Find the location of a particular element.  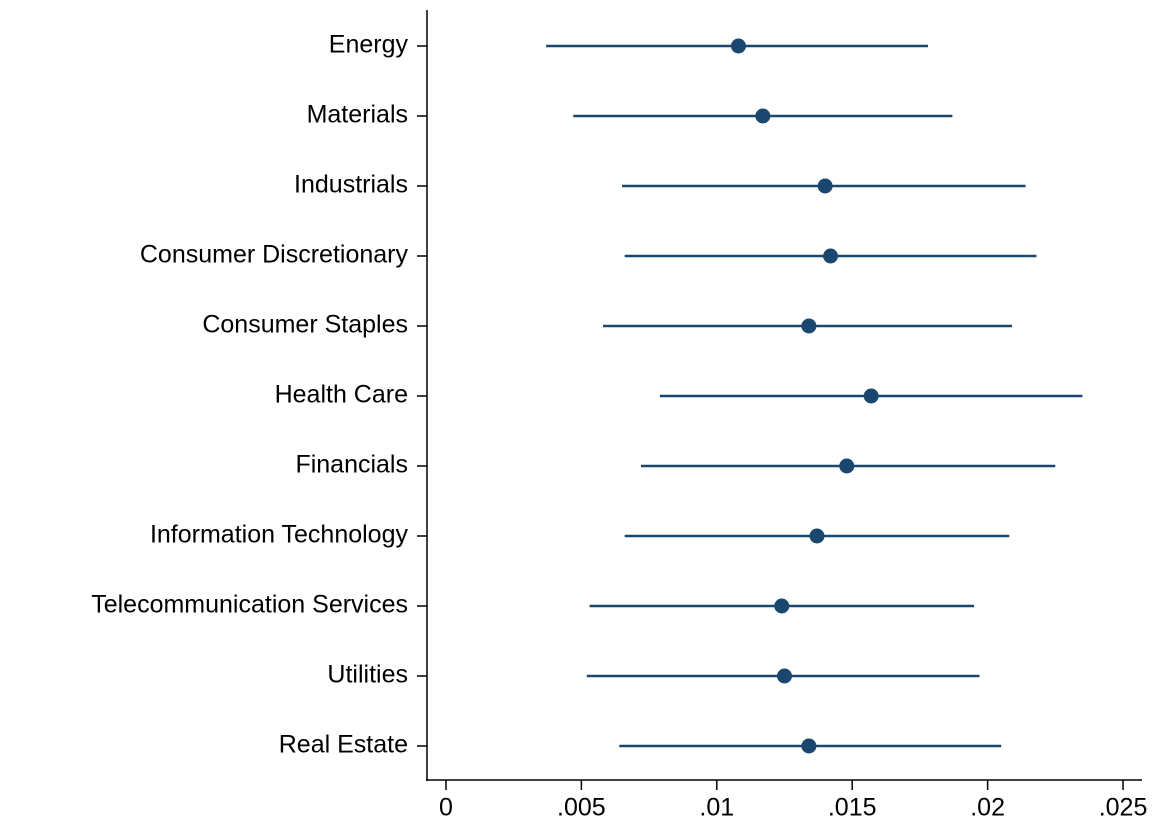

x-tick-label: .01 is located at coordinates (716, 808).